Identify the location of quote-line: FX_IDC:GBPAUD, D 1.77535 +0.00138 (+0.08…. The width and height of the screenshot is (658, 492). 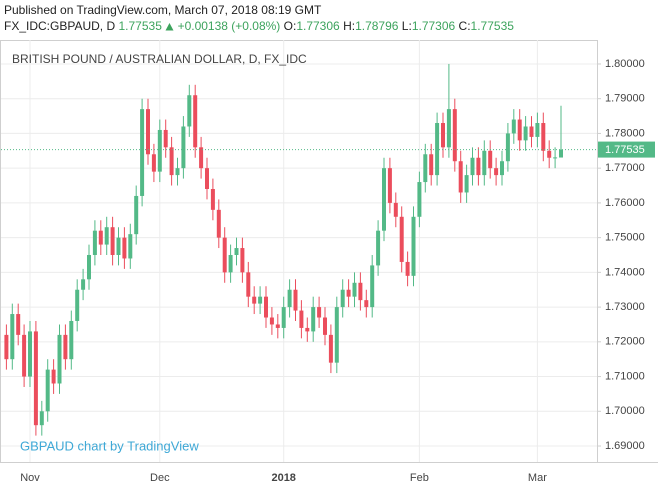
(259, 26).